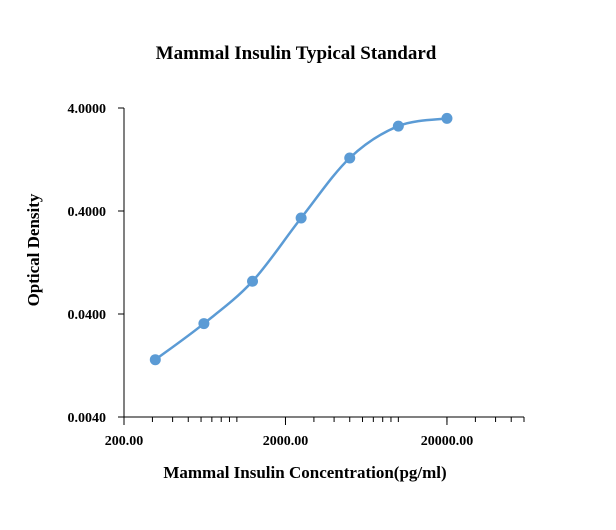  Describe the element at coordinates (296, 53) in the screenshot. I see `chart-title: Mammal Insulin Typical Standard` at that location.